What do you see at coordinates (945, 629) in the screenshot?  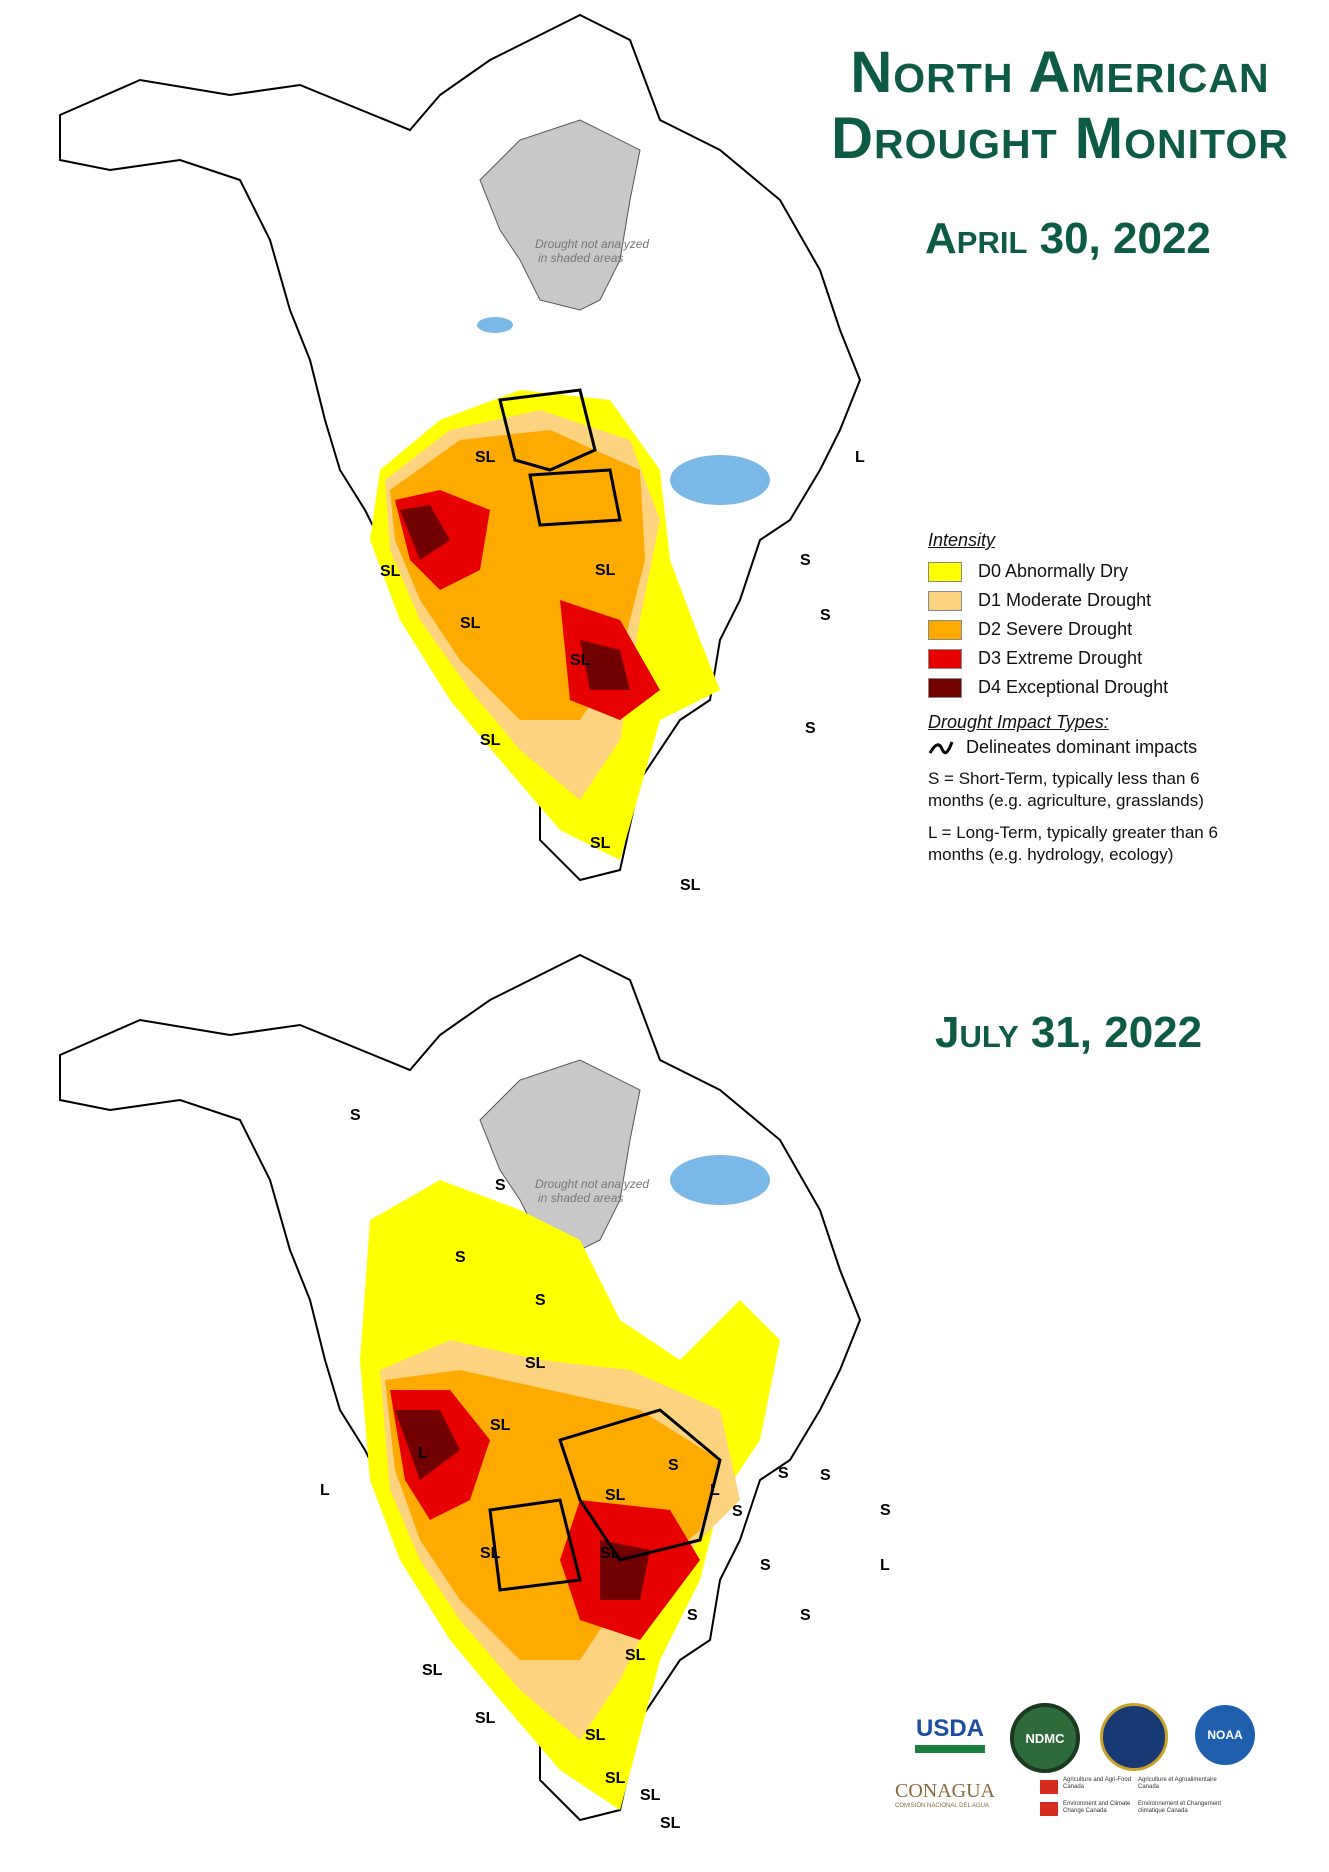 I see `legend-swatch-d2` at bounding box center [945, 629].